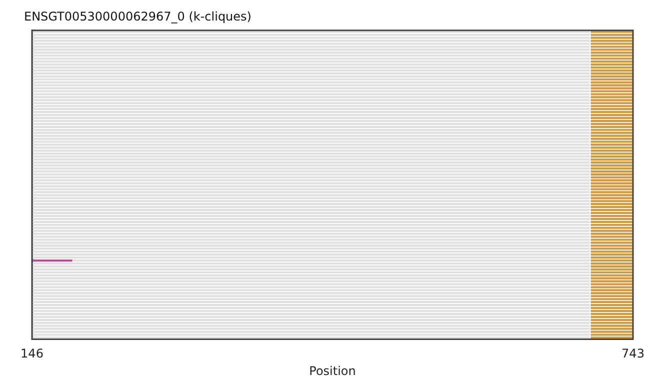 The width and height of the screenshot is (657, 381). What do you see at coordinates (332, 371) in the screenshot?
I see `x-axis-title: Position` at bounding box center [332, 371].